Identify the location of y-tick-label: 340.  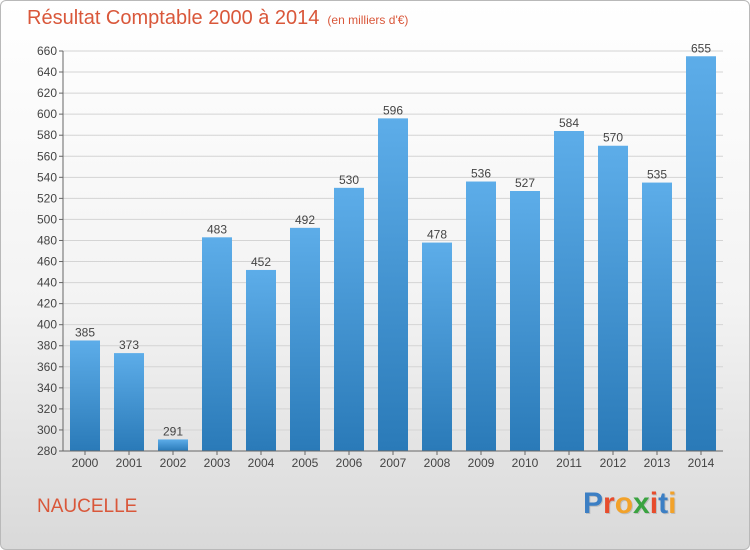
(47, 388).